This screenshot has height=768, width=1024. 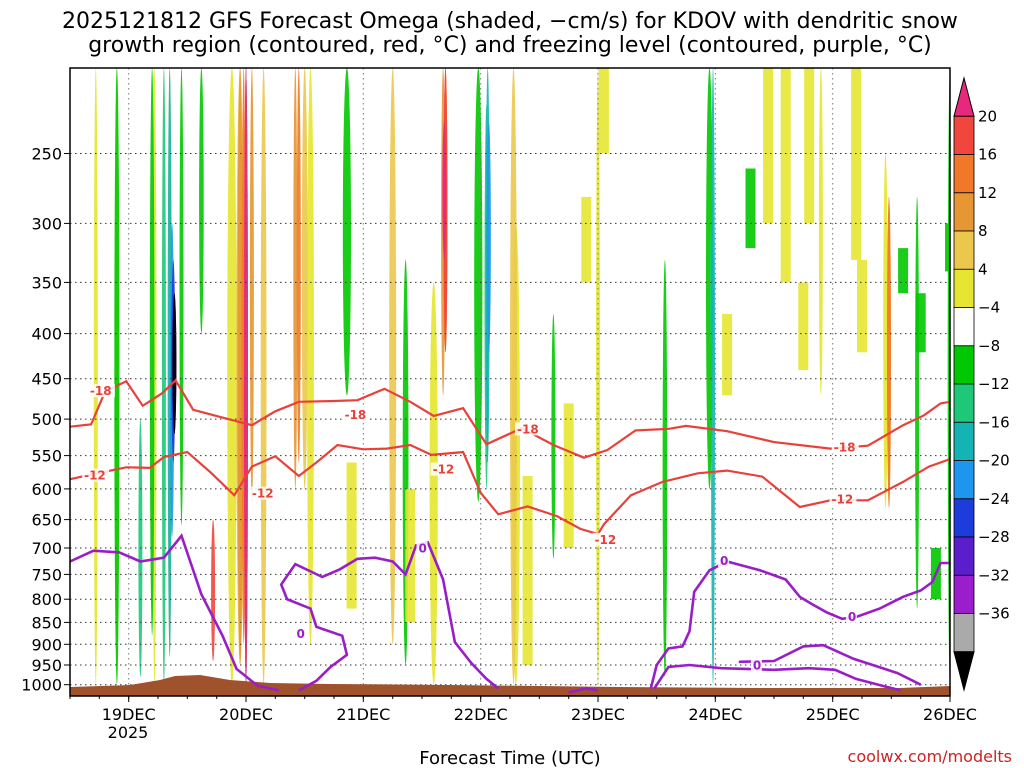 What do you see at coordinates (994, 575) in the screenshot?
I see `colorbar-label: −32` at bounding box center [994, 575].